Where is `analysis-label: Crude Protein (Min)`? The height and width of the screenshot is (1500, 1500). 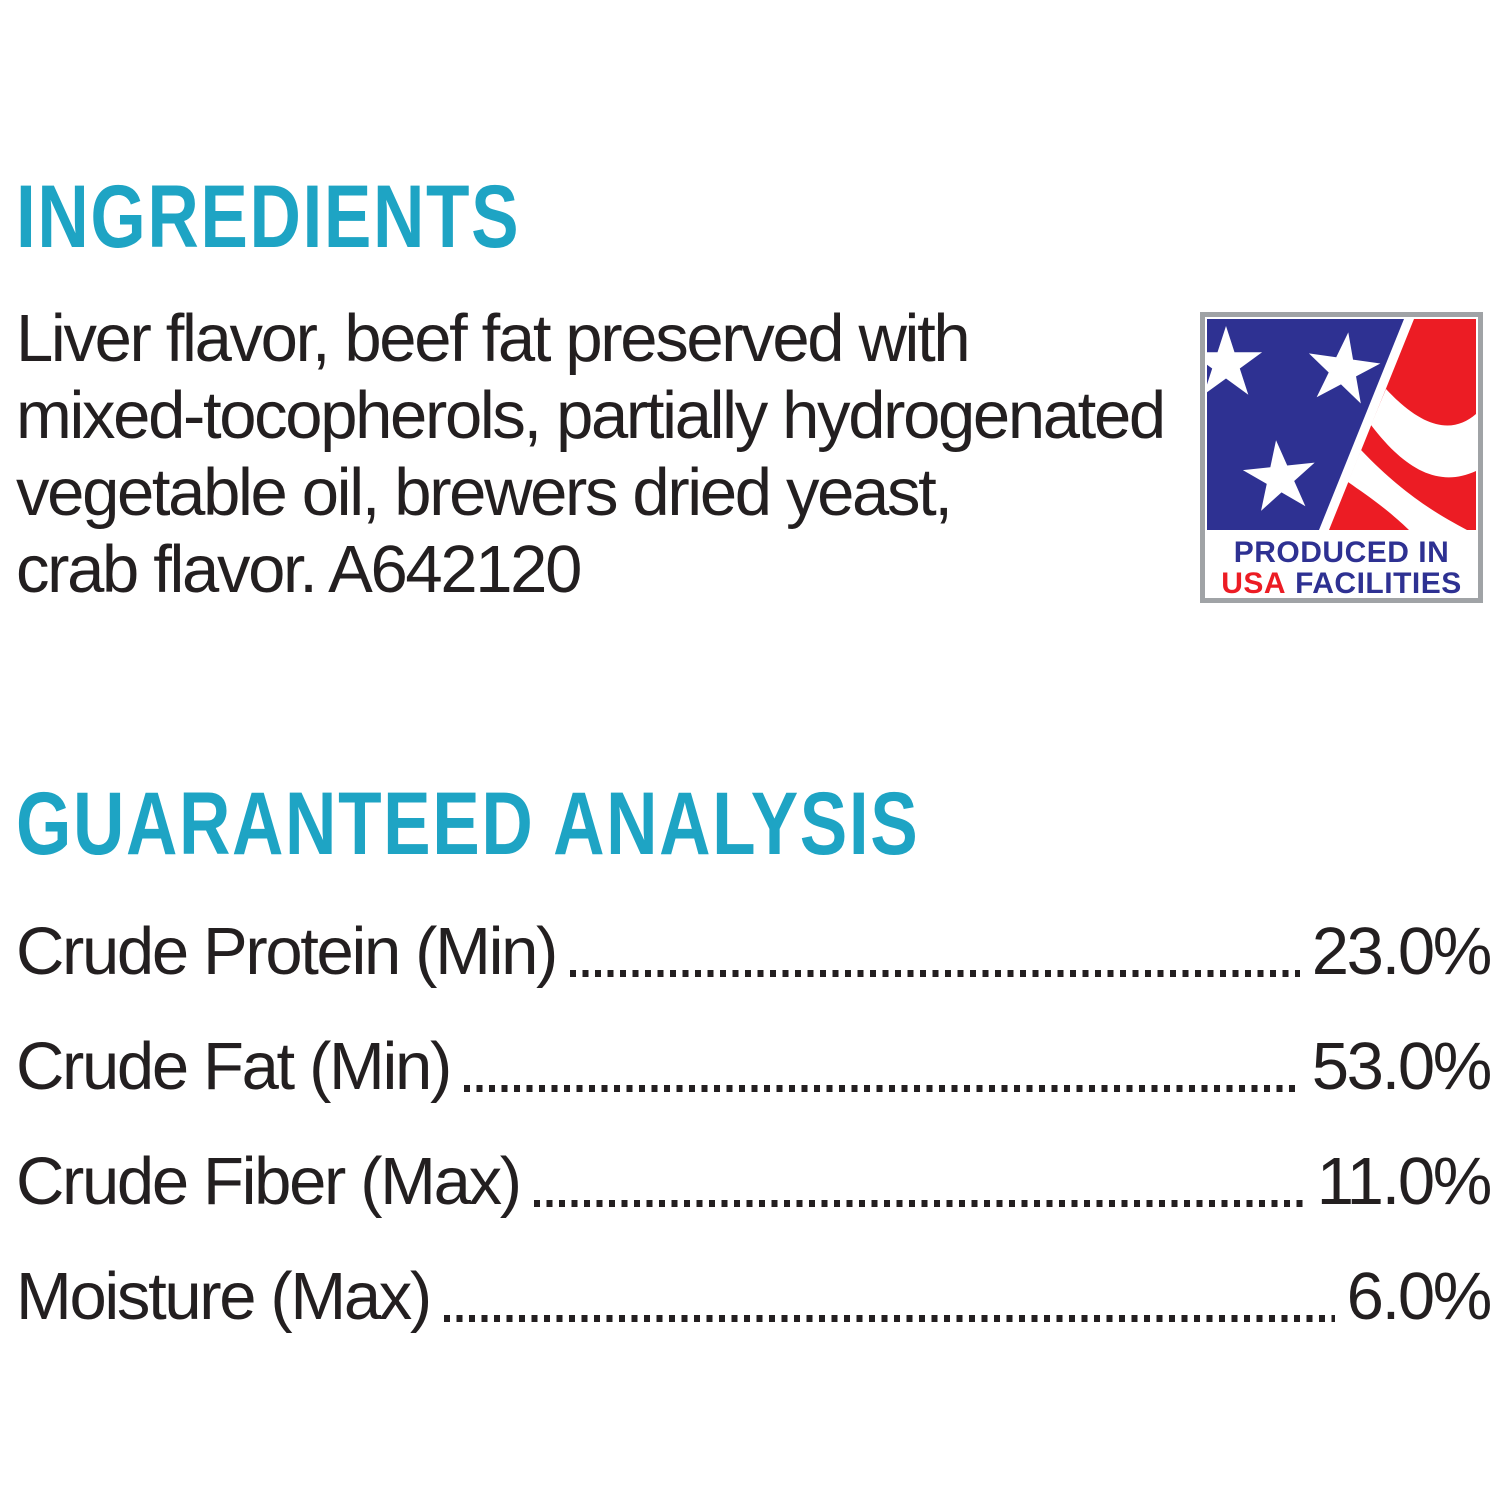 analysis-label: Crude Protein (Min) is located at coordinates (287, 951).